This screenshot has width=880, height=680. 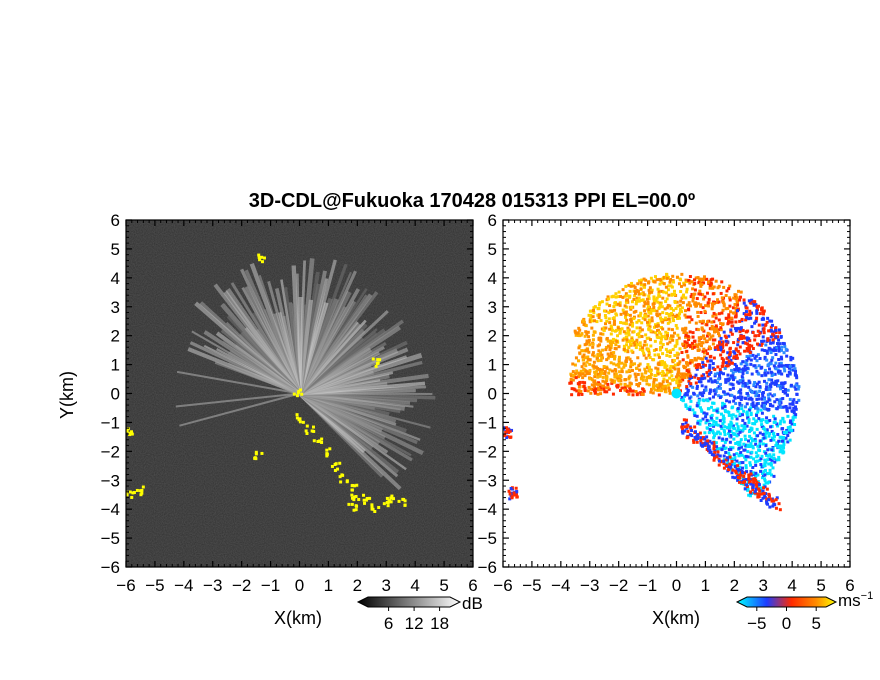 I want to click on x-tick-label: −5, so click(x=531, y=585).